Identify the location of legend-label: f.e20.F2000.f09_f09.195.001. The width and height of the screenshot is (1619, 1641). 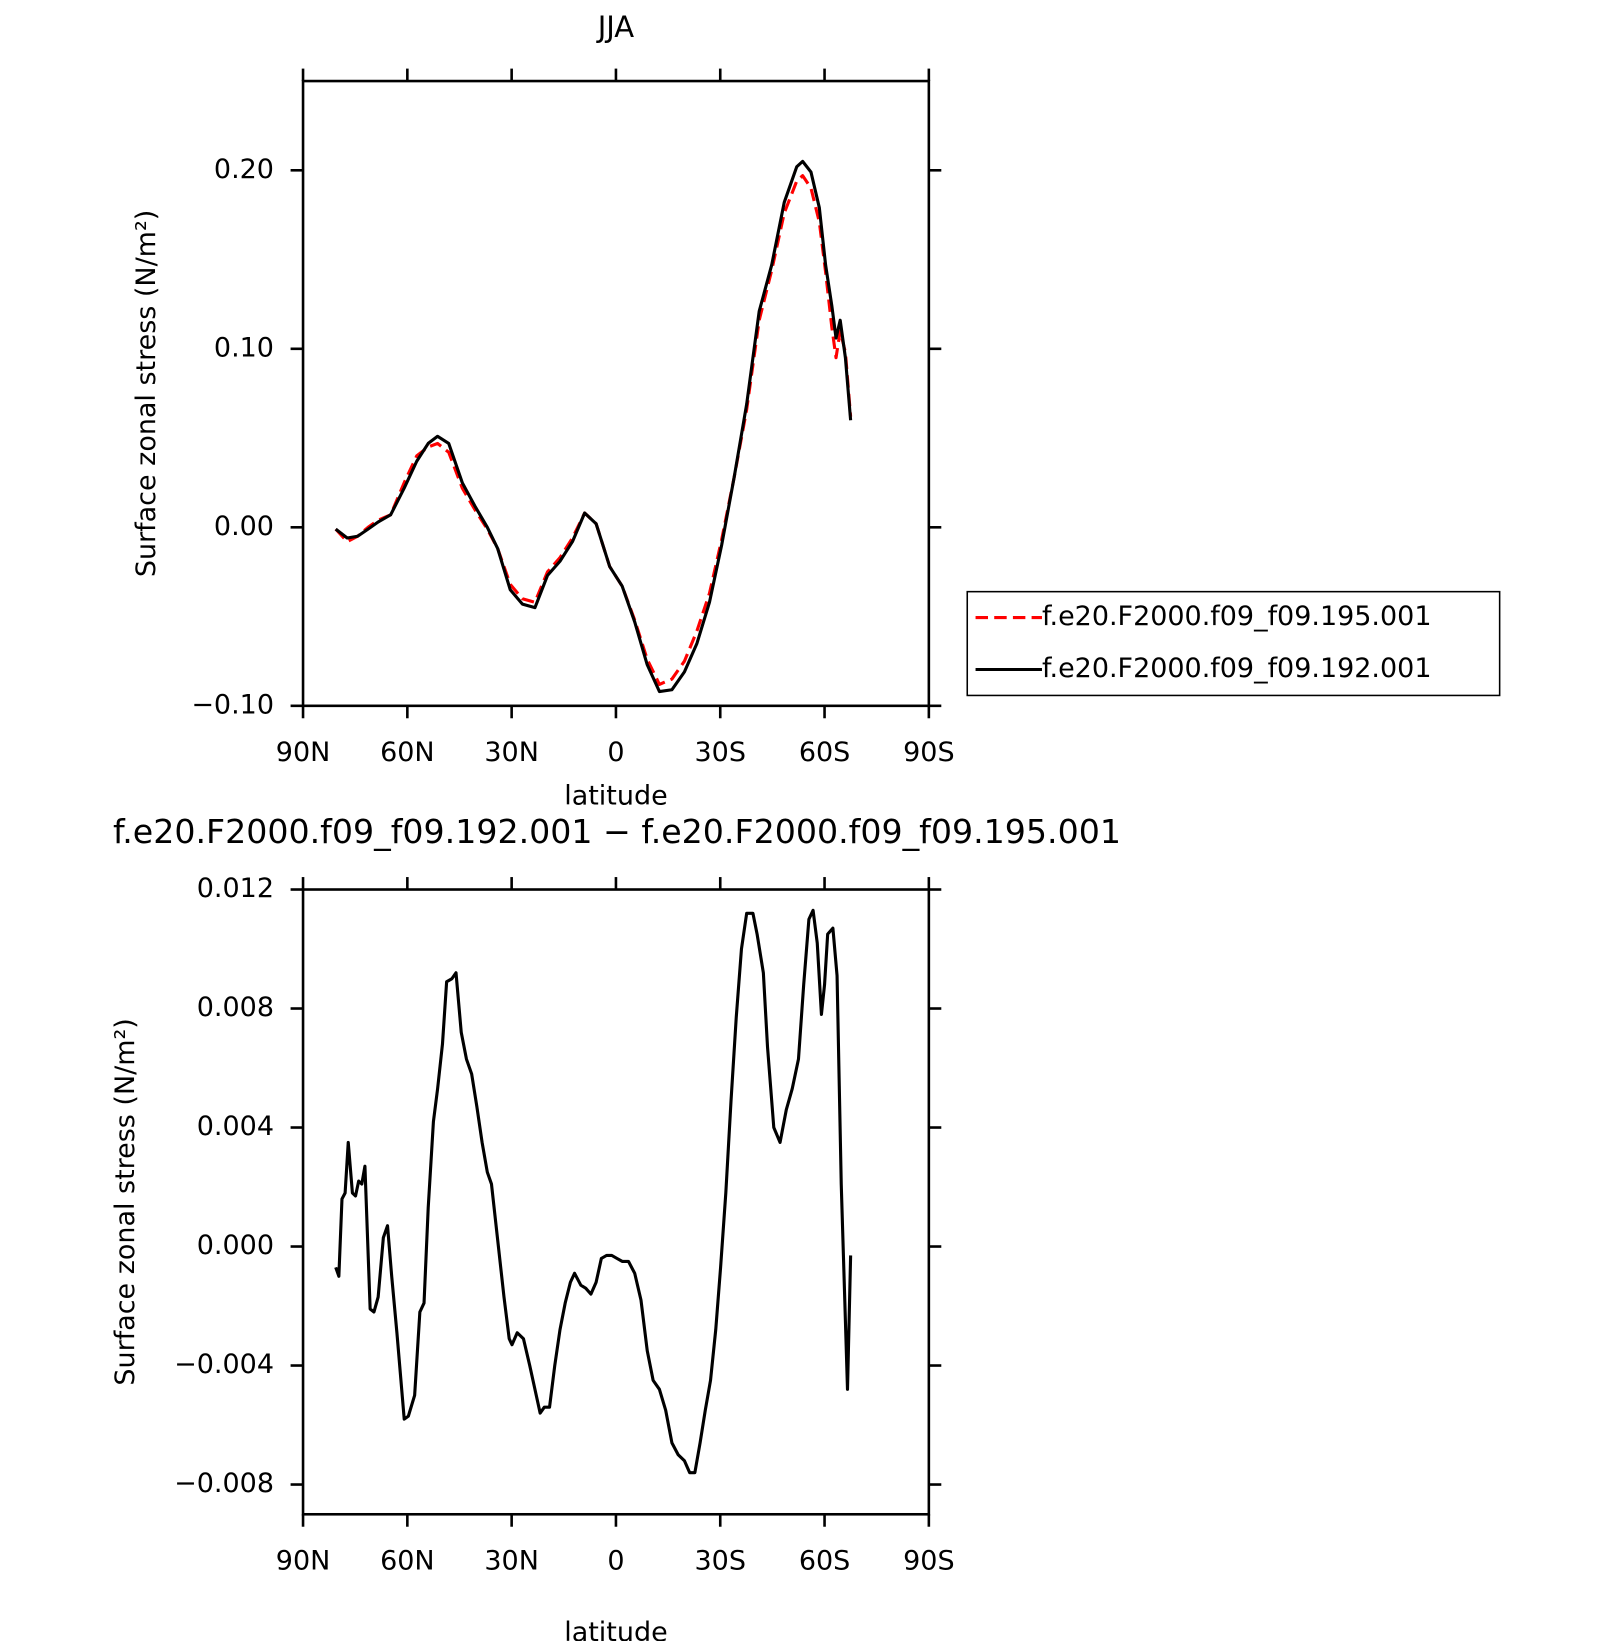
(1237, 616).